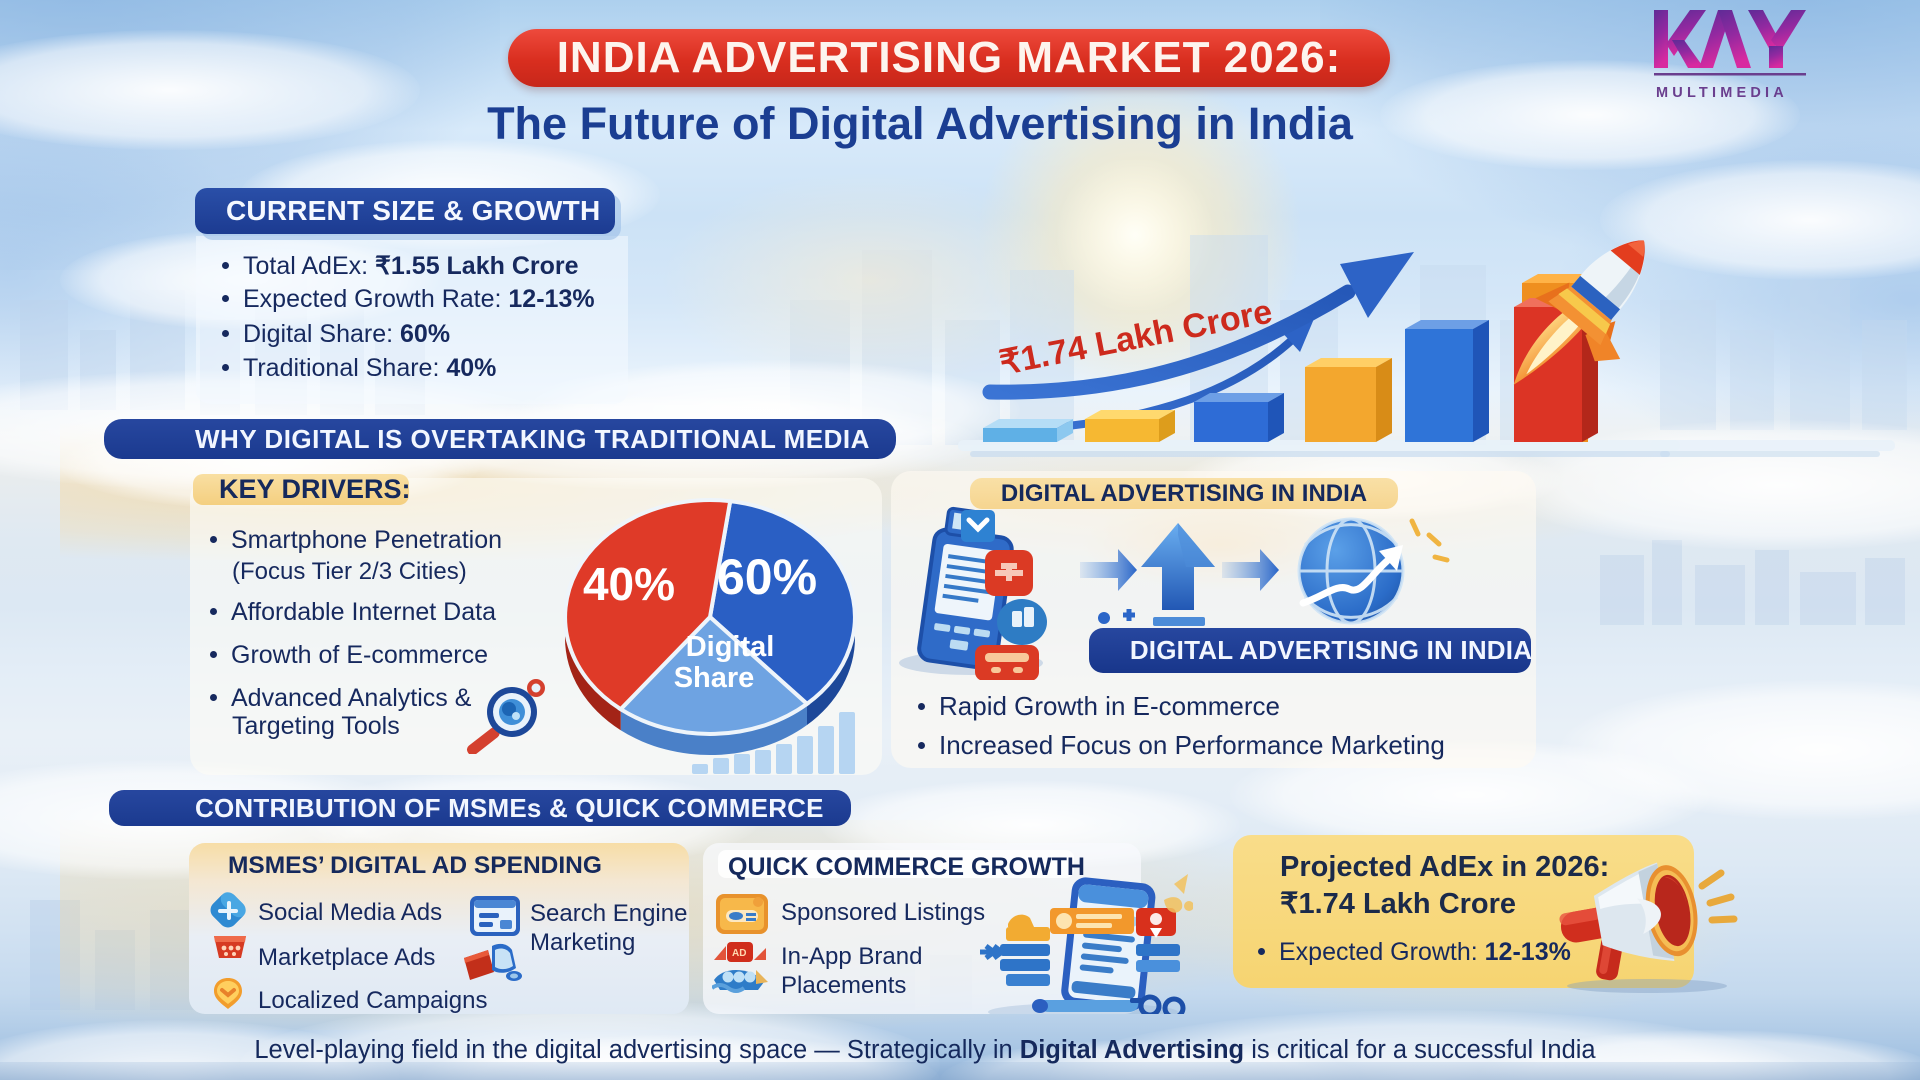  What do you see at coordinates (730, 647) in the screenshot?
I see `svg-text: Digital` at bounding box center [730, 647].